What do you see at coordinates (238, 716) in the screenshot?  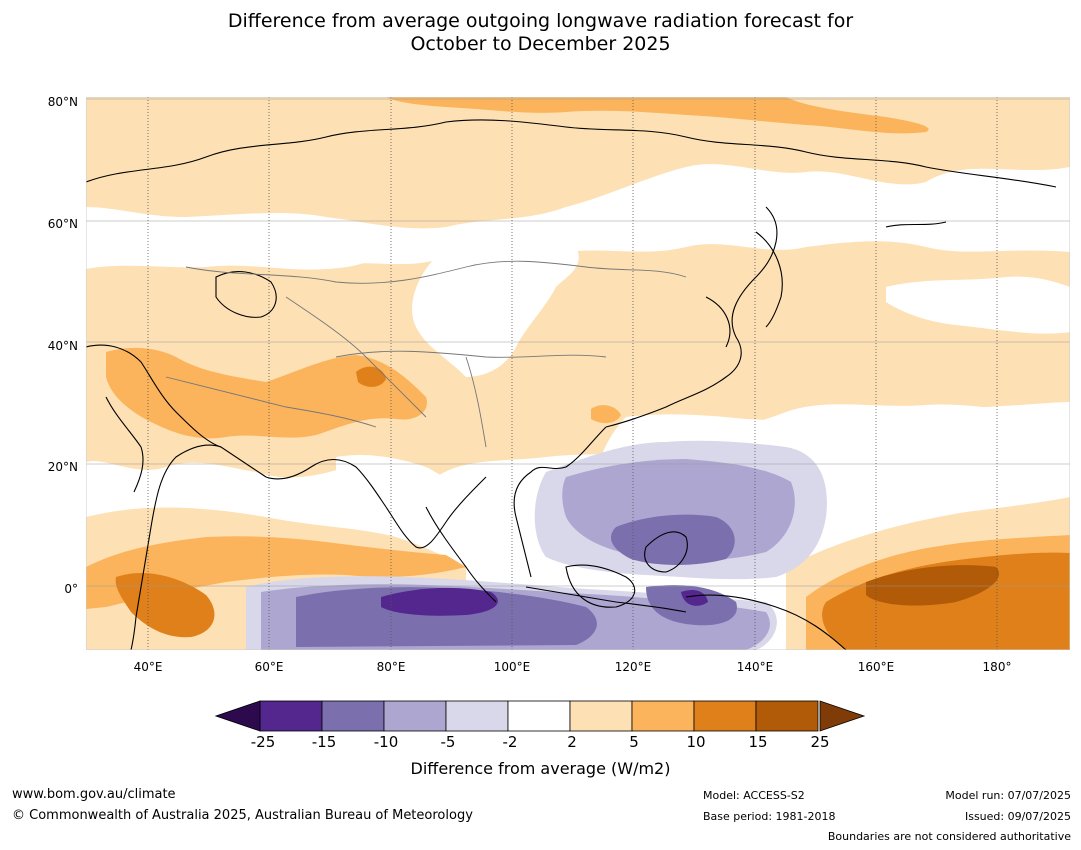 I see `colorbar-low-extension-triangle` at bounding box center [238, 716].